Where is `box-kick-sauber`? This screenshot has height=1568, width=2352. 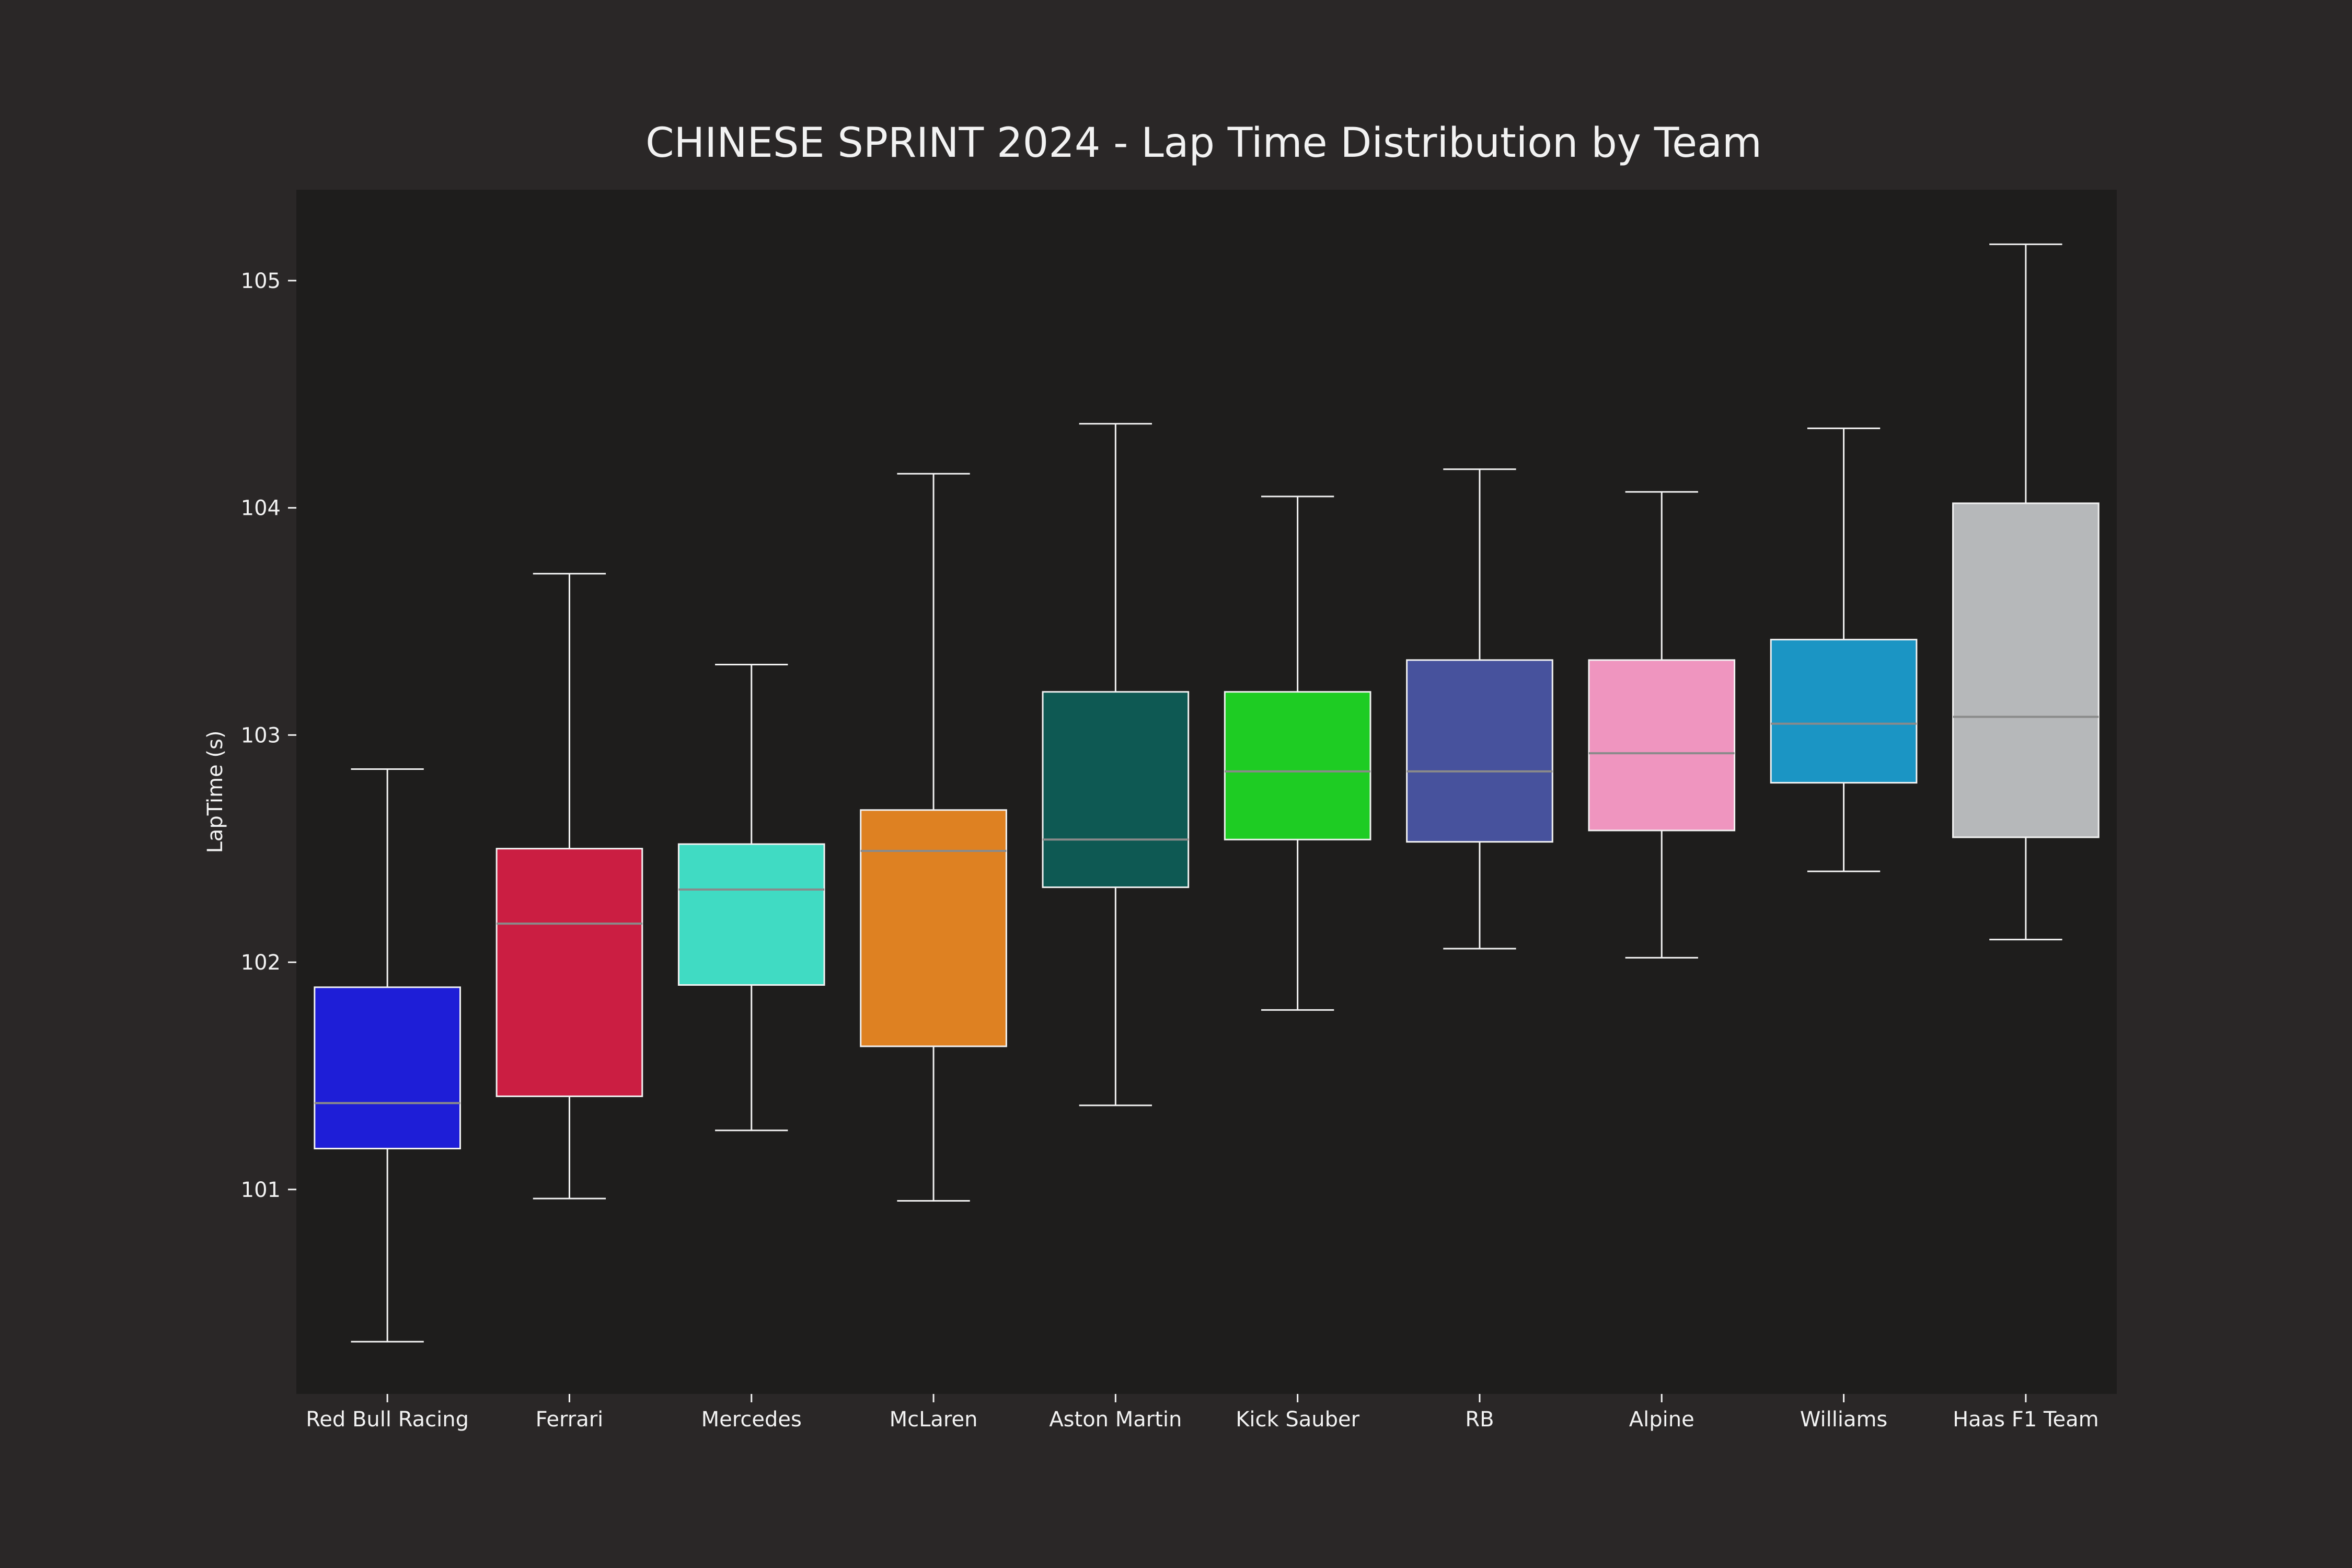
box-kick-sauber is located at coordinates (1297, 753).